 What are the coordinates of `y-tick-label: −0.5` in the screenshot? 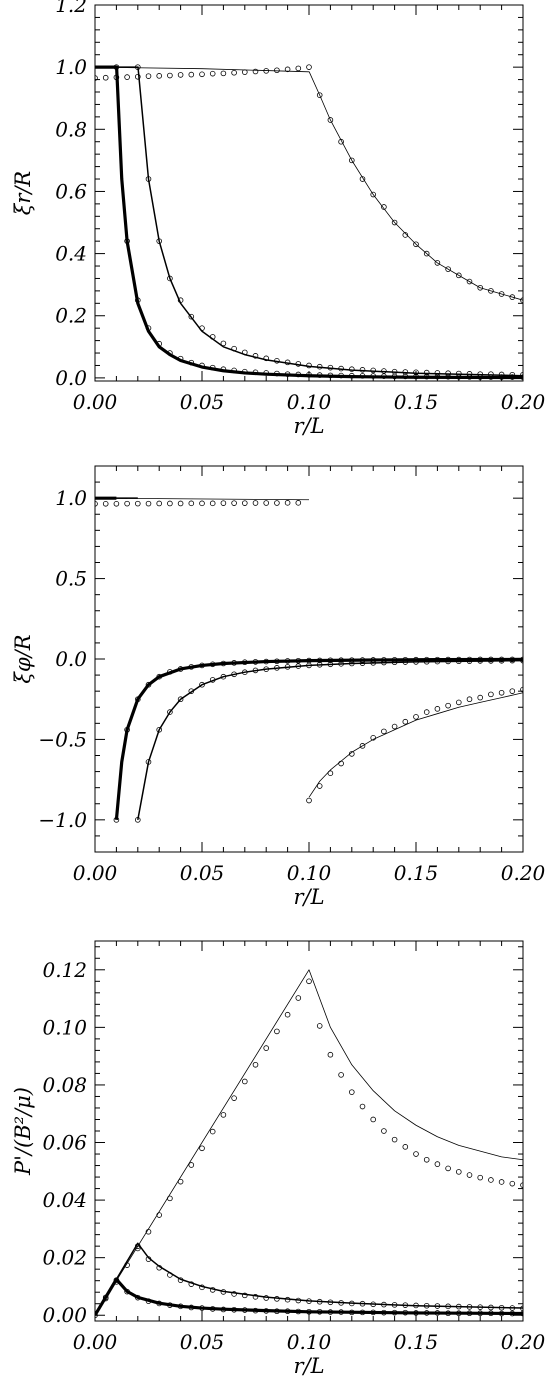 It's located at (62, 739).